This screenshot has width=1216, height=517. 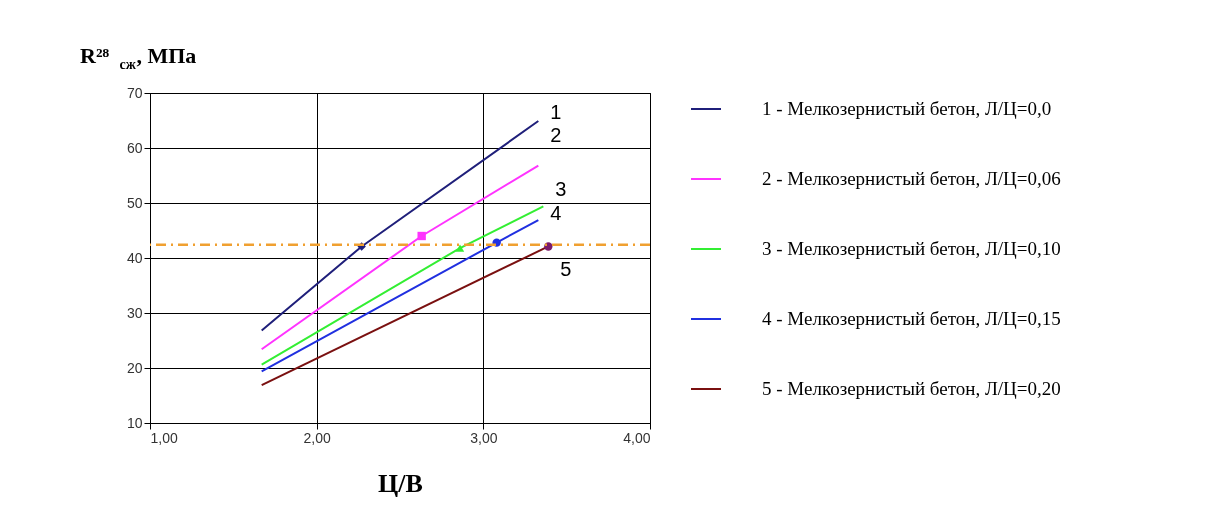 I want to click on x-tick-label: 1,00, so click(x=164, y=437).